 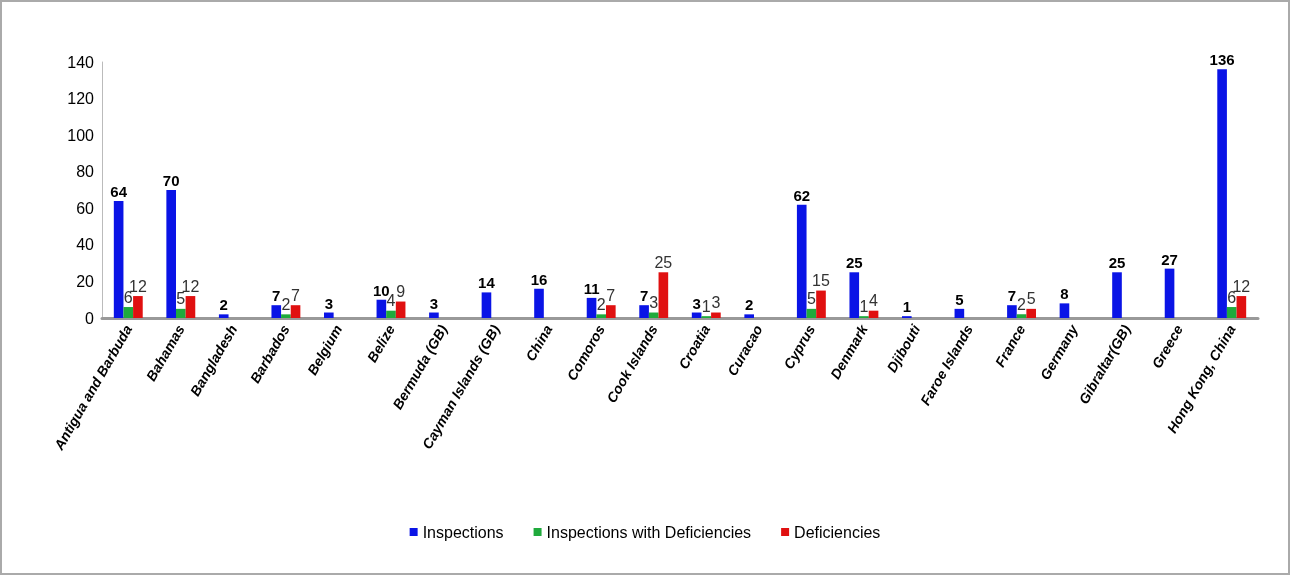 I want to click on data-label: 4, so click(x=874, y=301).